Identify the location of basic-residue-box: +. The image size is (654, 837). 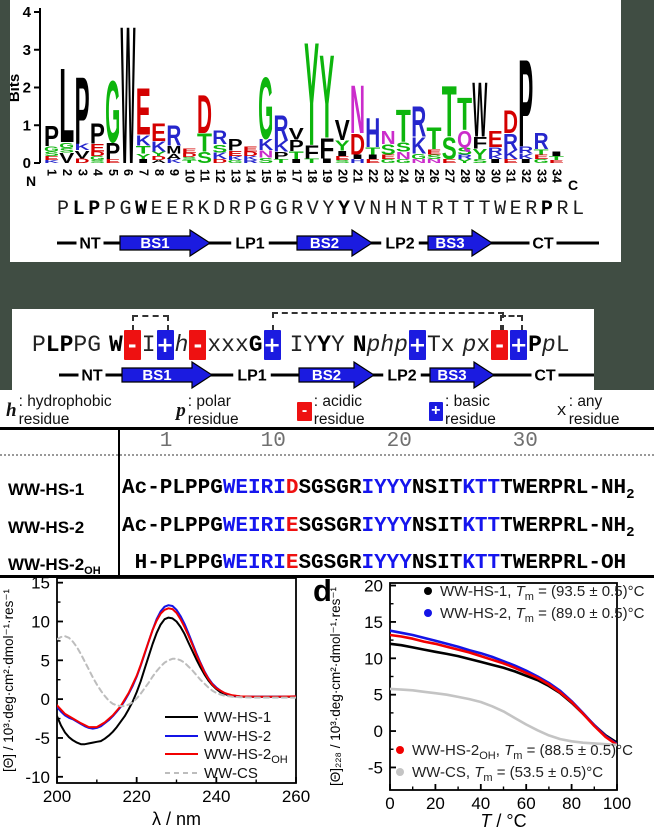
(417, 345).